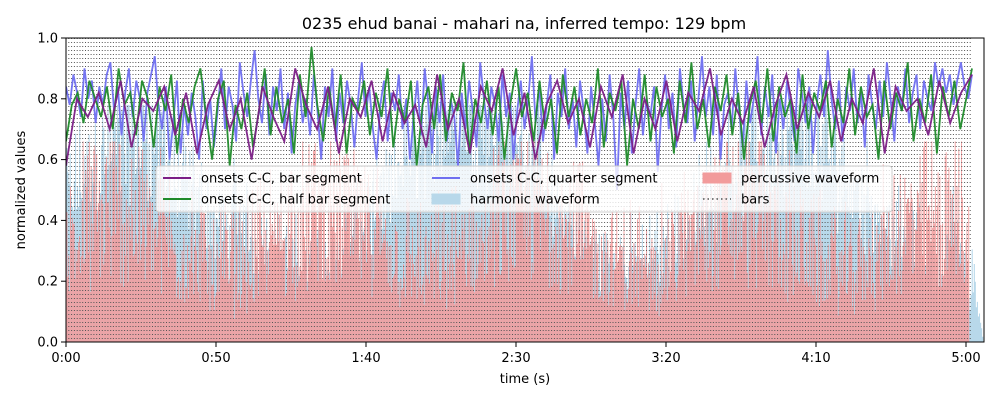 The image size is (1000, 400). What do you see at coordinates (215, 358) in the screenshot?
I see `x-tick-label: 0:50` at bounding box center [215, 358].